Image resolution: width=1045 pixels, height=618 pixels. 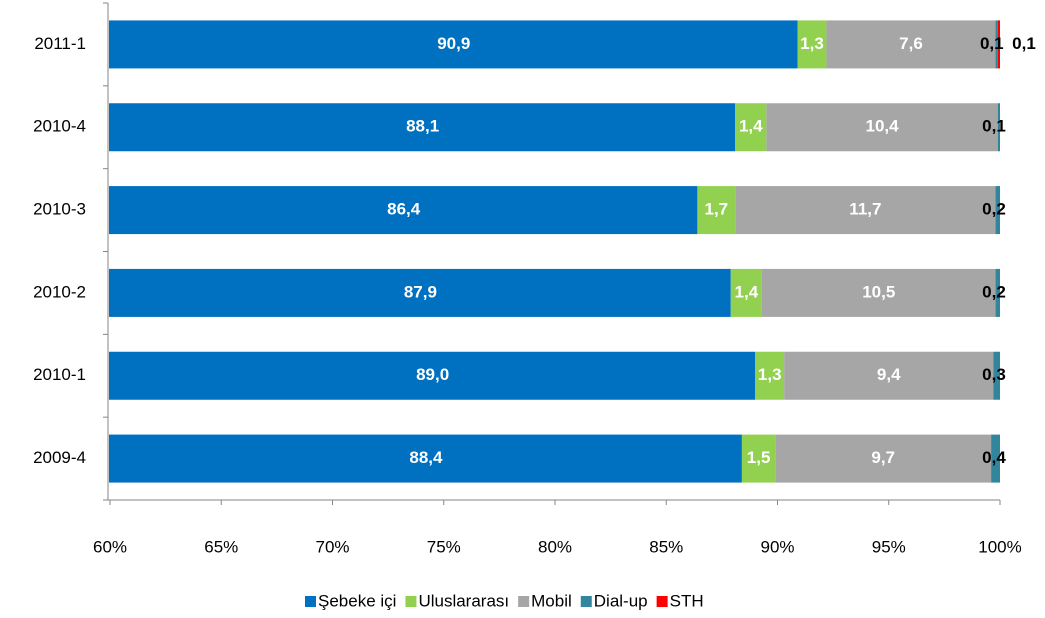 I want to click on data-label: 89,0, so click(x=432, y=374).